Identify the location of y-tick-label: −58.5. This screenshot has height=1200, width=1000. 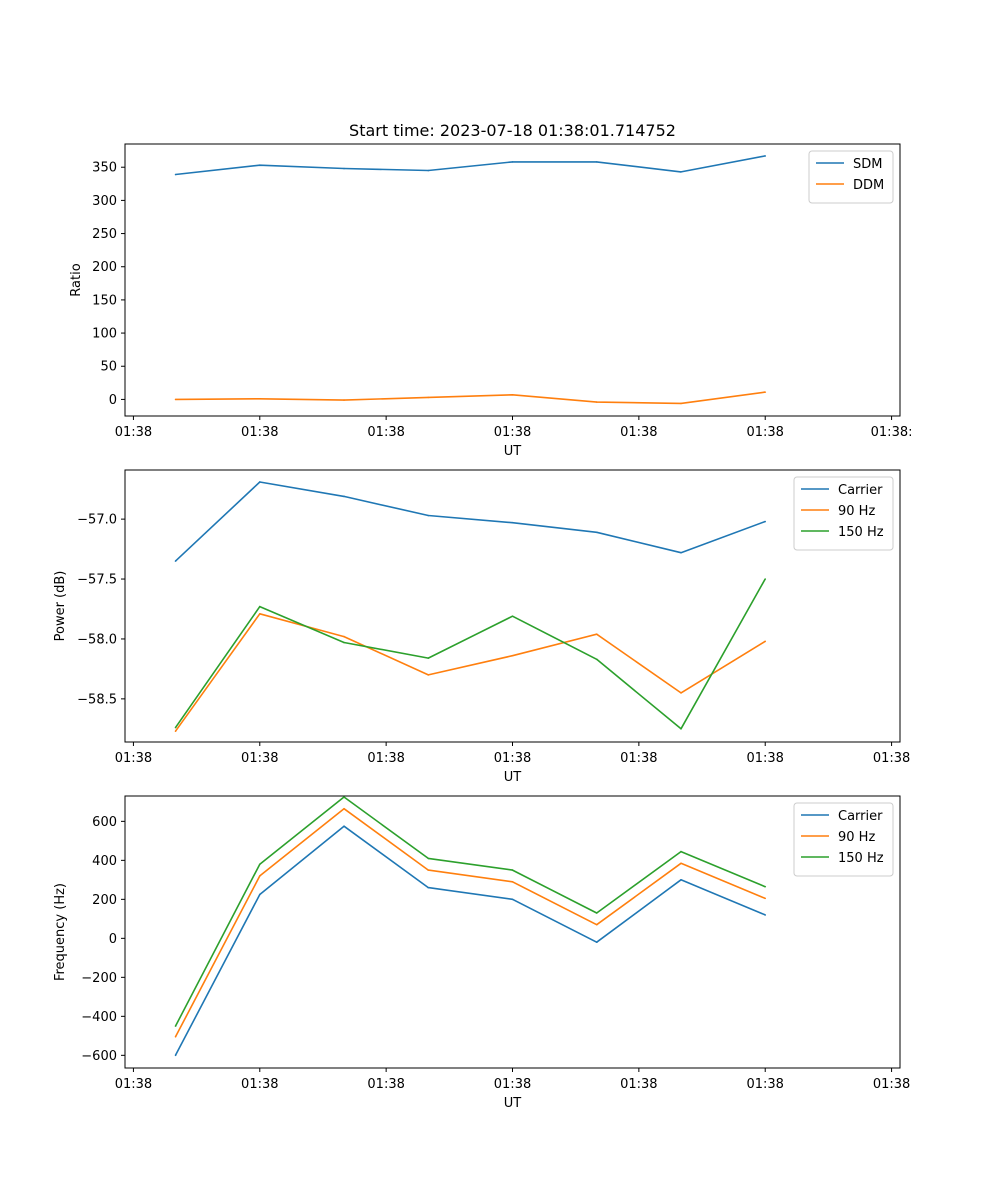
(97, 699).